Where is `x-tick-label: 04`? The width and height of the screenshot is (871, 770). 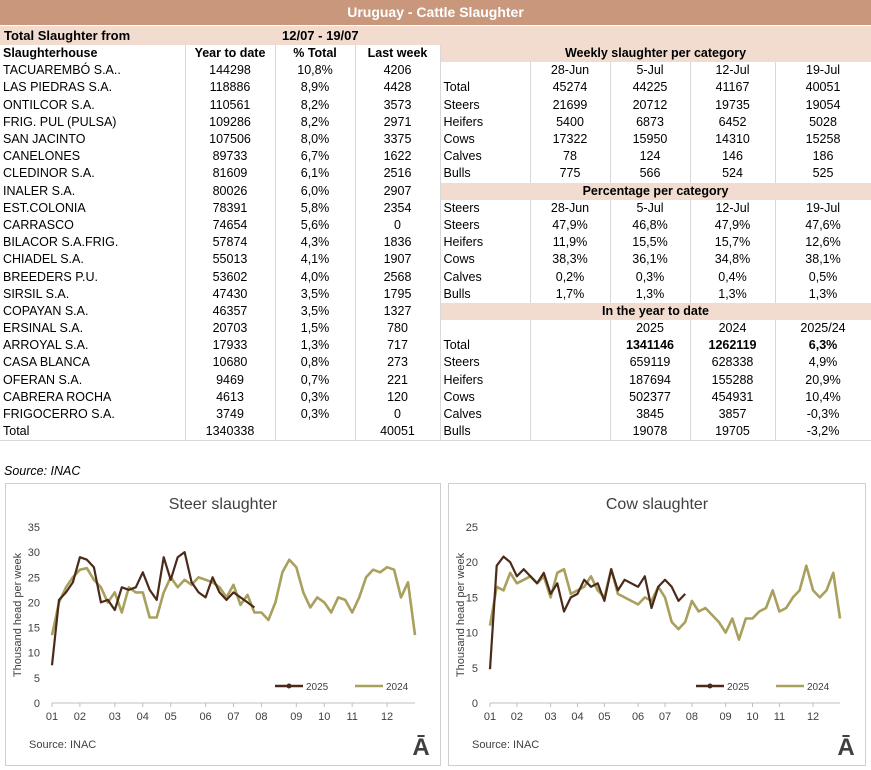
x-tick-label: 04 is located at coordinates (143, 717).